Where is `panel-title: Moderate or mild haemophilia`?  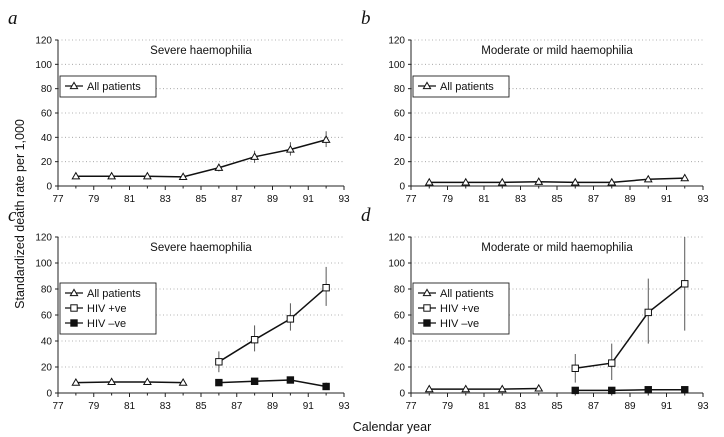 panel-title: Moderate or mild haemophilia is located at coordinates (557, 51).